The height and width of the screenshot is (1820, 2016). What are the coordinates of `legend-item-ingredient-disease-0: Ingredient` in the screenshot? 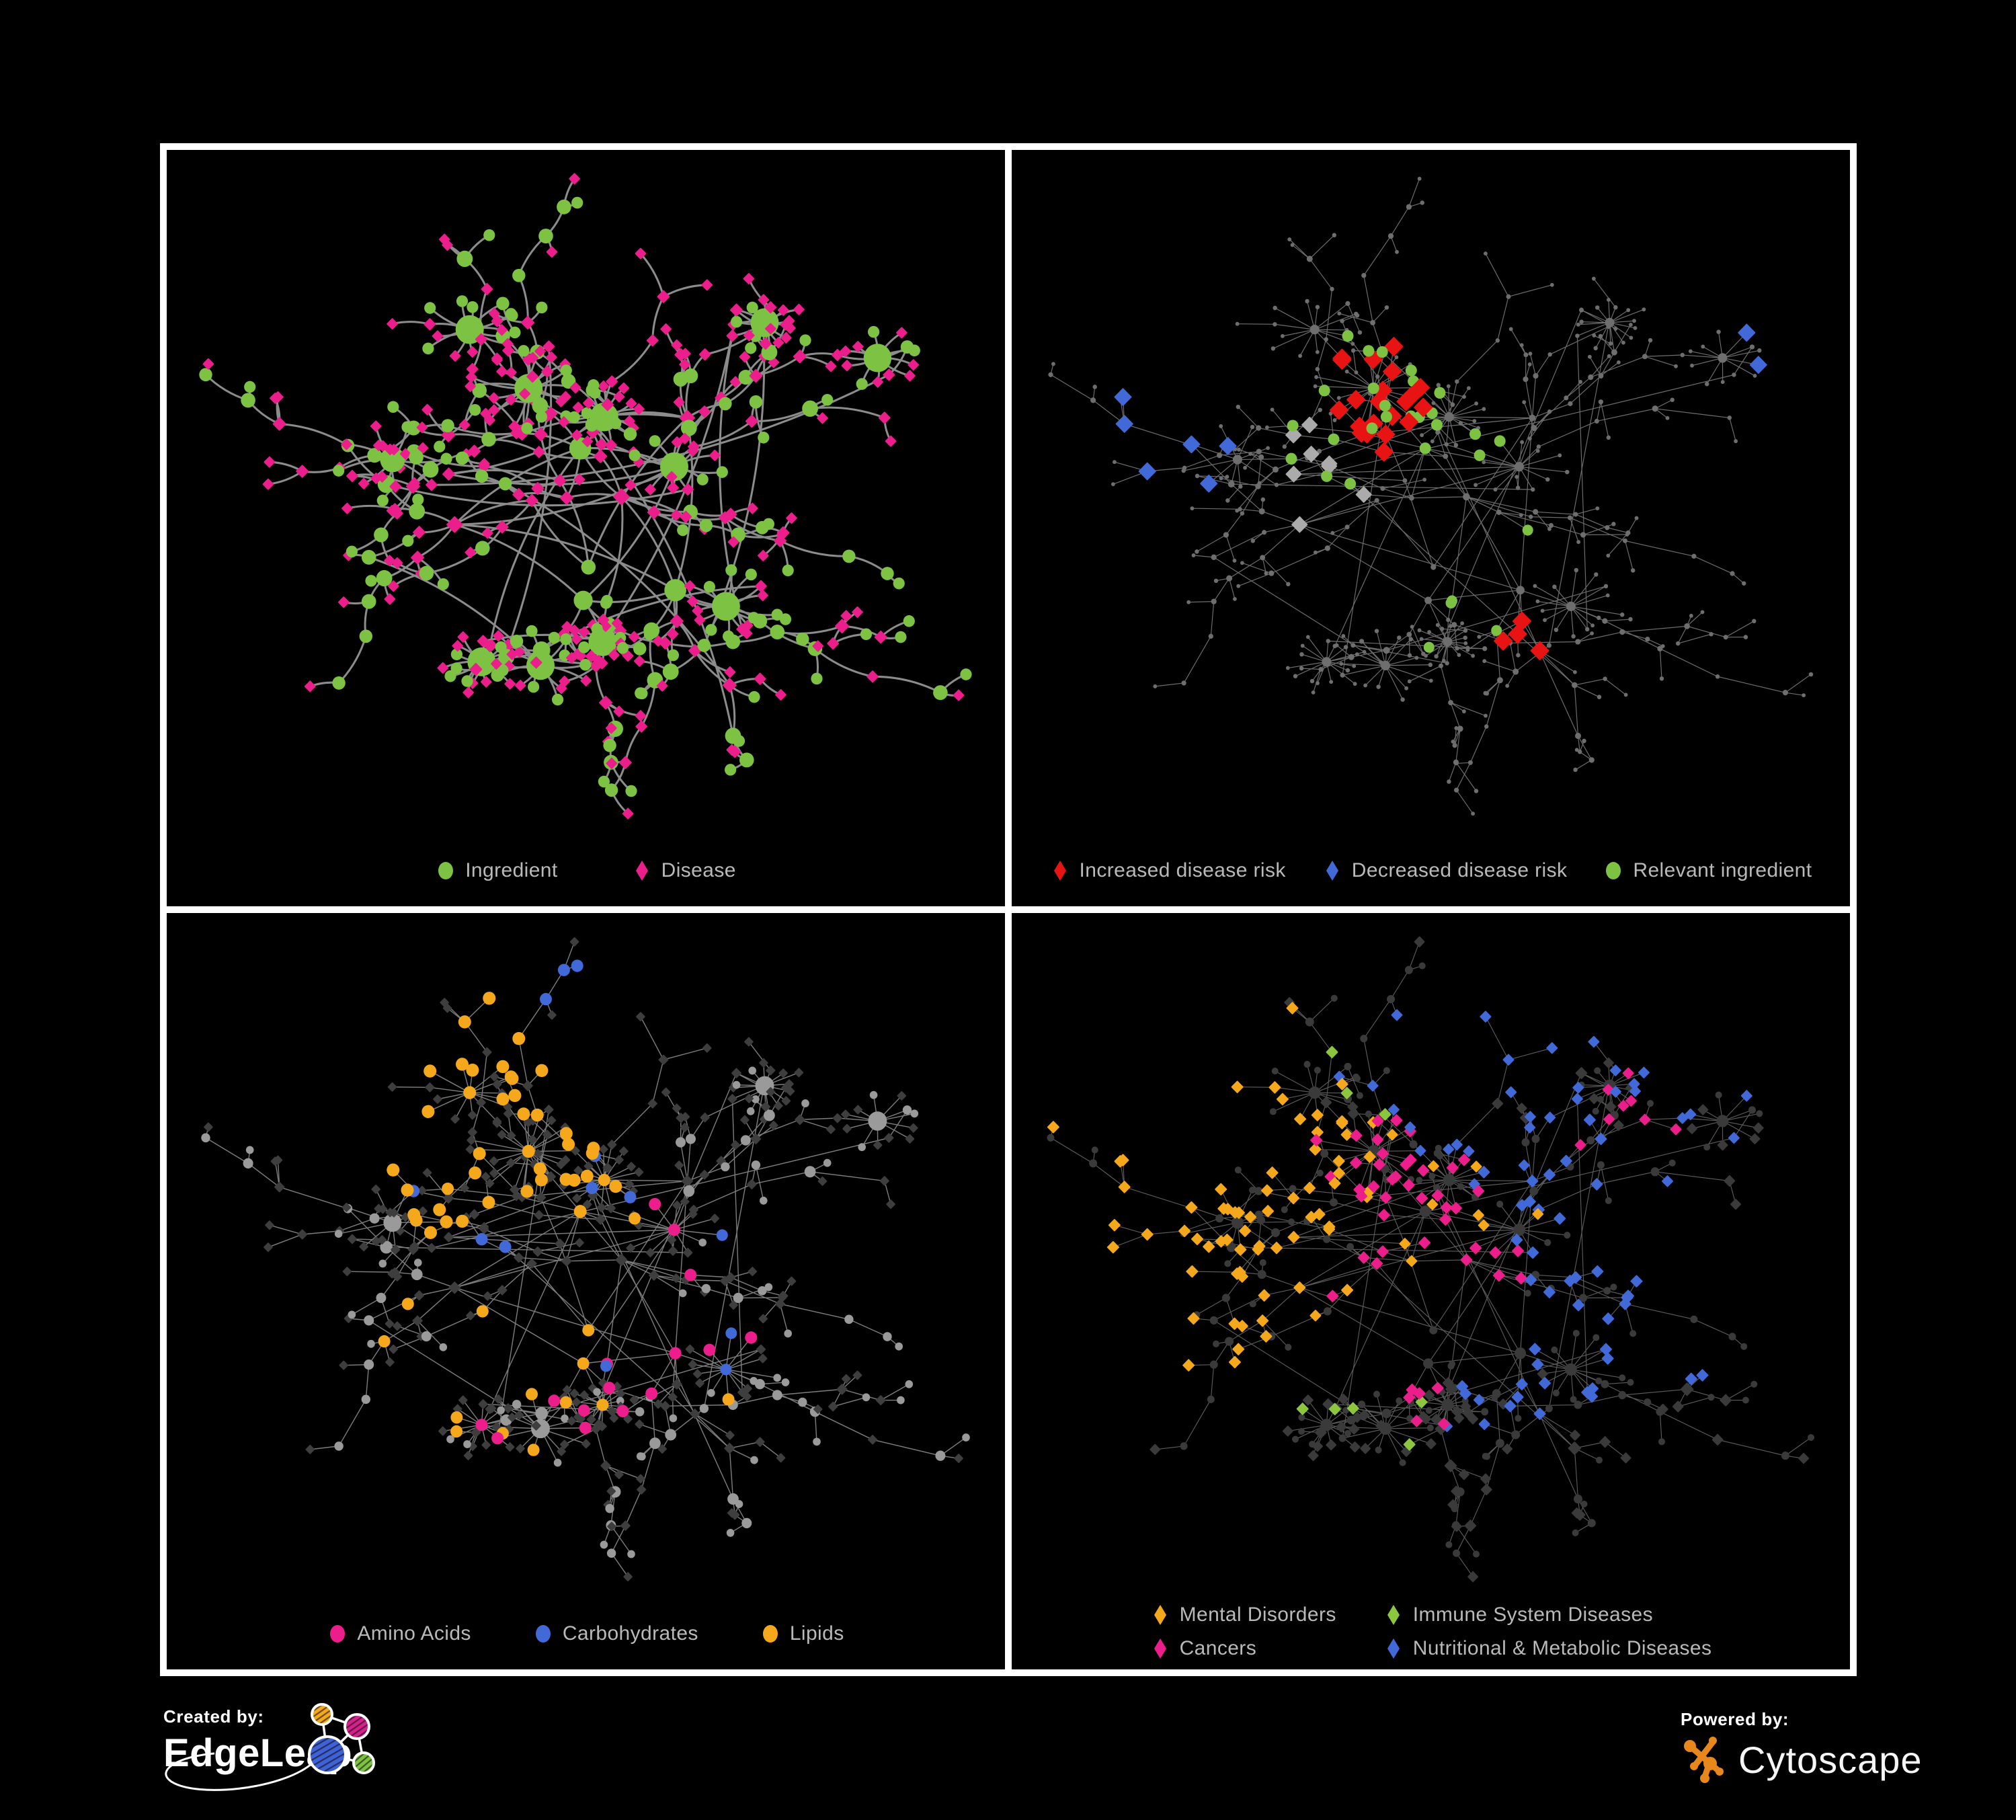 It's located at (496, 870).